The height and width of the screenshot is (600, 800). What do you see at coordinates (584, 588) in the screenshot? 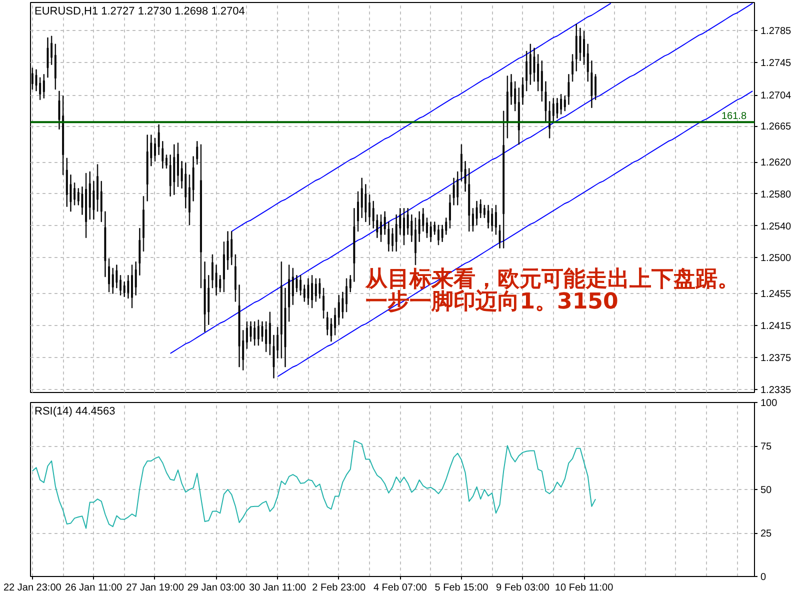
I see `x-tick-label: 10 Feb 11:00` at bounding box center [584, 588].